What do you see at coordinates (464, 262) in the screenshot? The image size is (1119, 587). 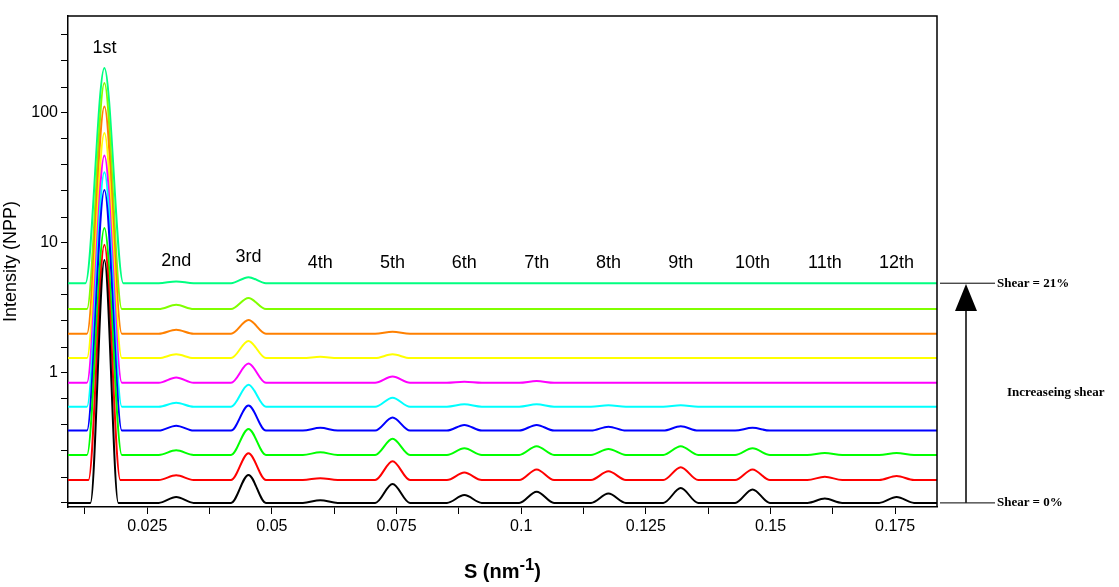 I see `annotation: 6th` at bounding box center [464, 262].